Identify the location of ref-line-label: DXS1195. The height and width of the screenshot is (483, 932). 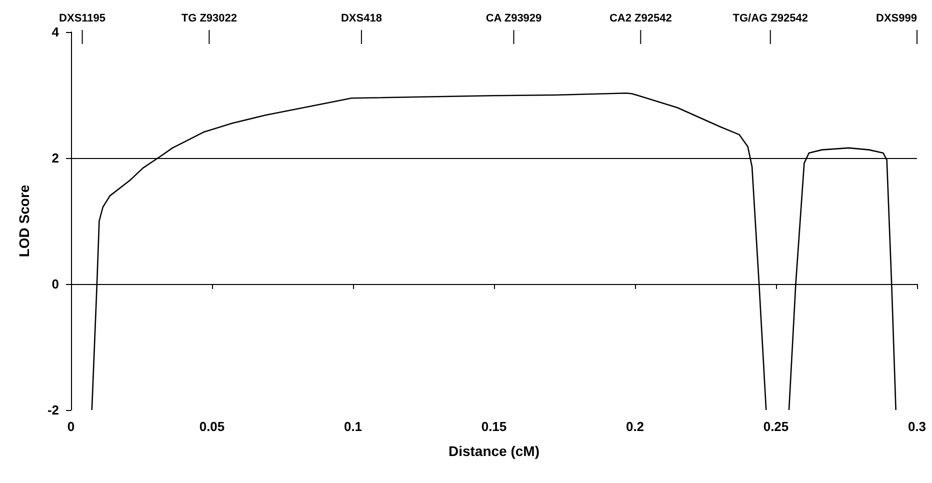
(82, 18).